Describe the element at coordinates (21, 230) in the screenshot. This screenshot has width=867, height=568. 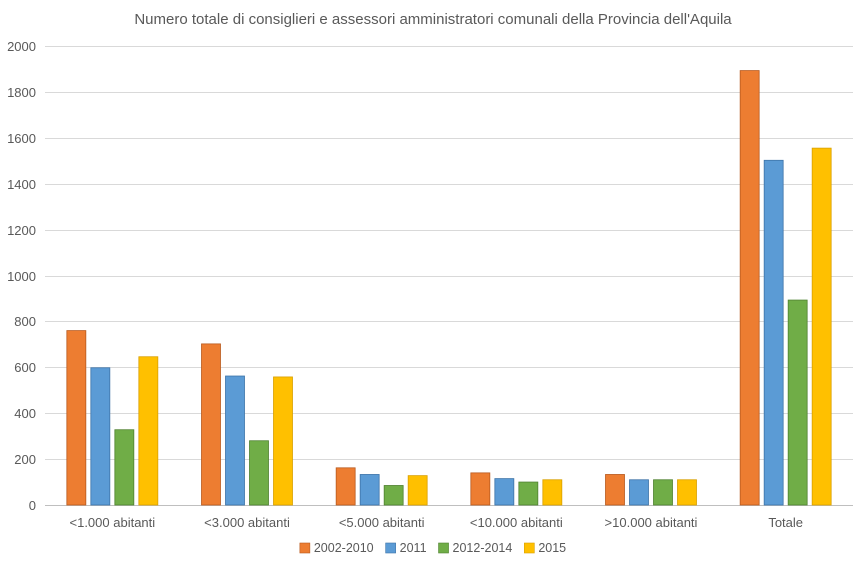
I see `y-tick-label: 1200` at that location.